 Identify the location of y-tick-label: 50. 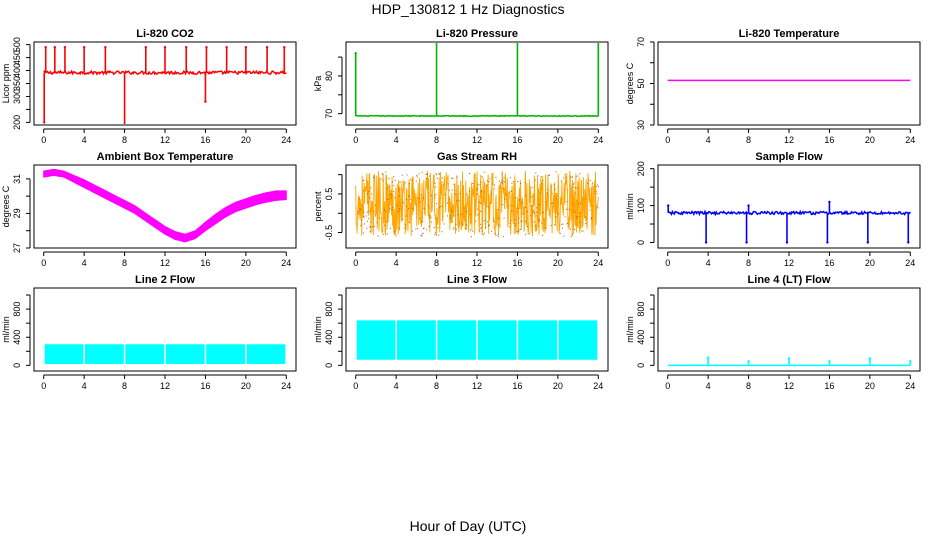
(641, 83).